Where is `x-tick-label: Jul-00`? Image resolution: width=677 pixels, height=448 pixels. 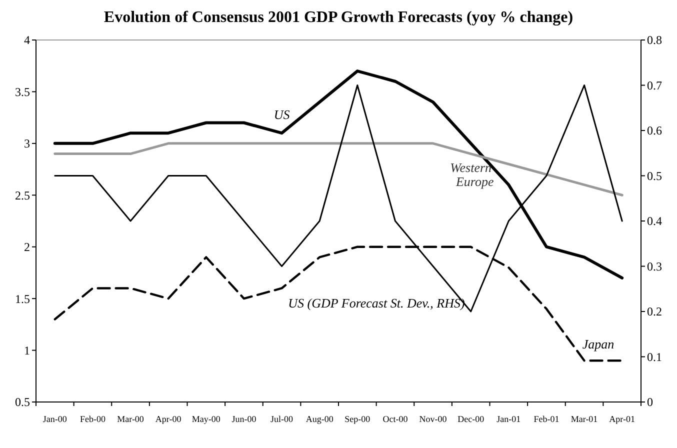 x-tick-label: Jul-00 is located at coordinates (282, 419).